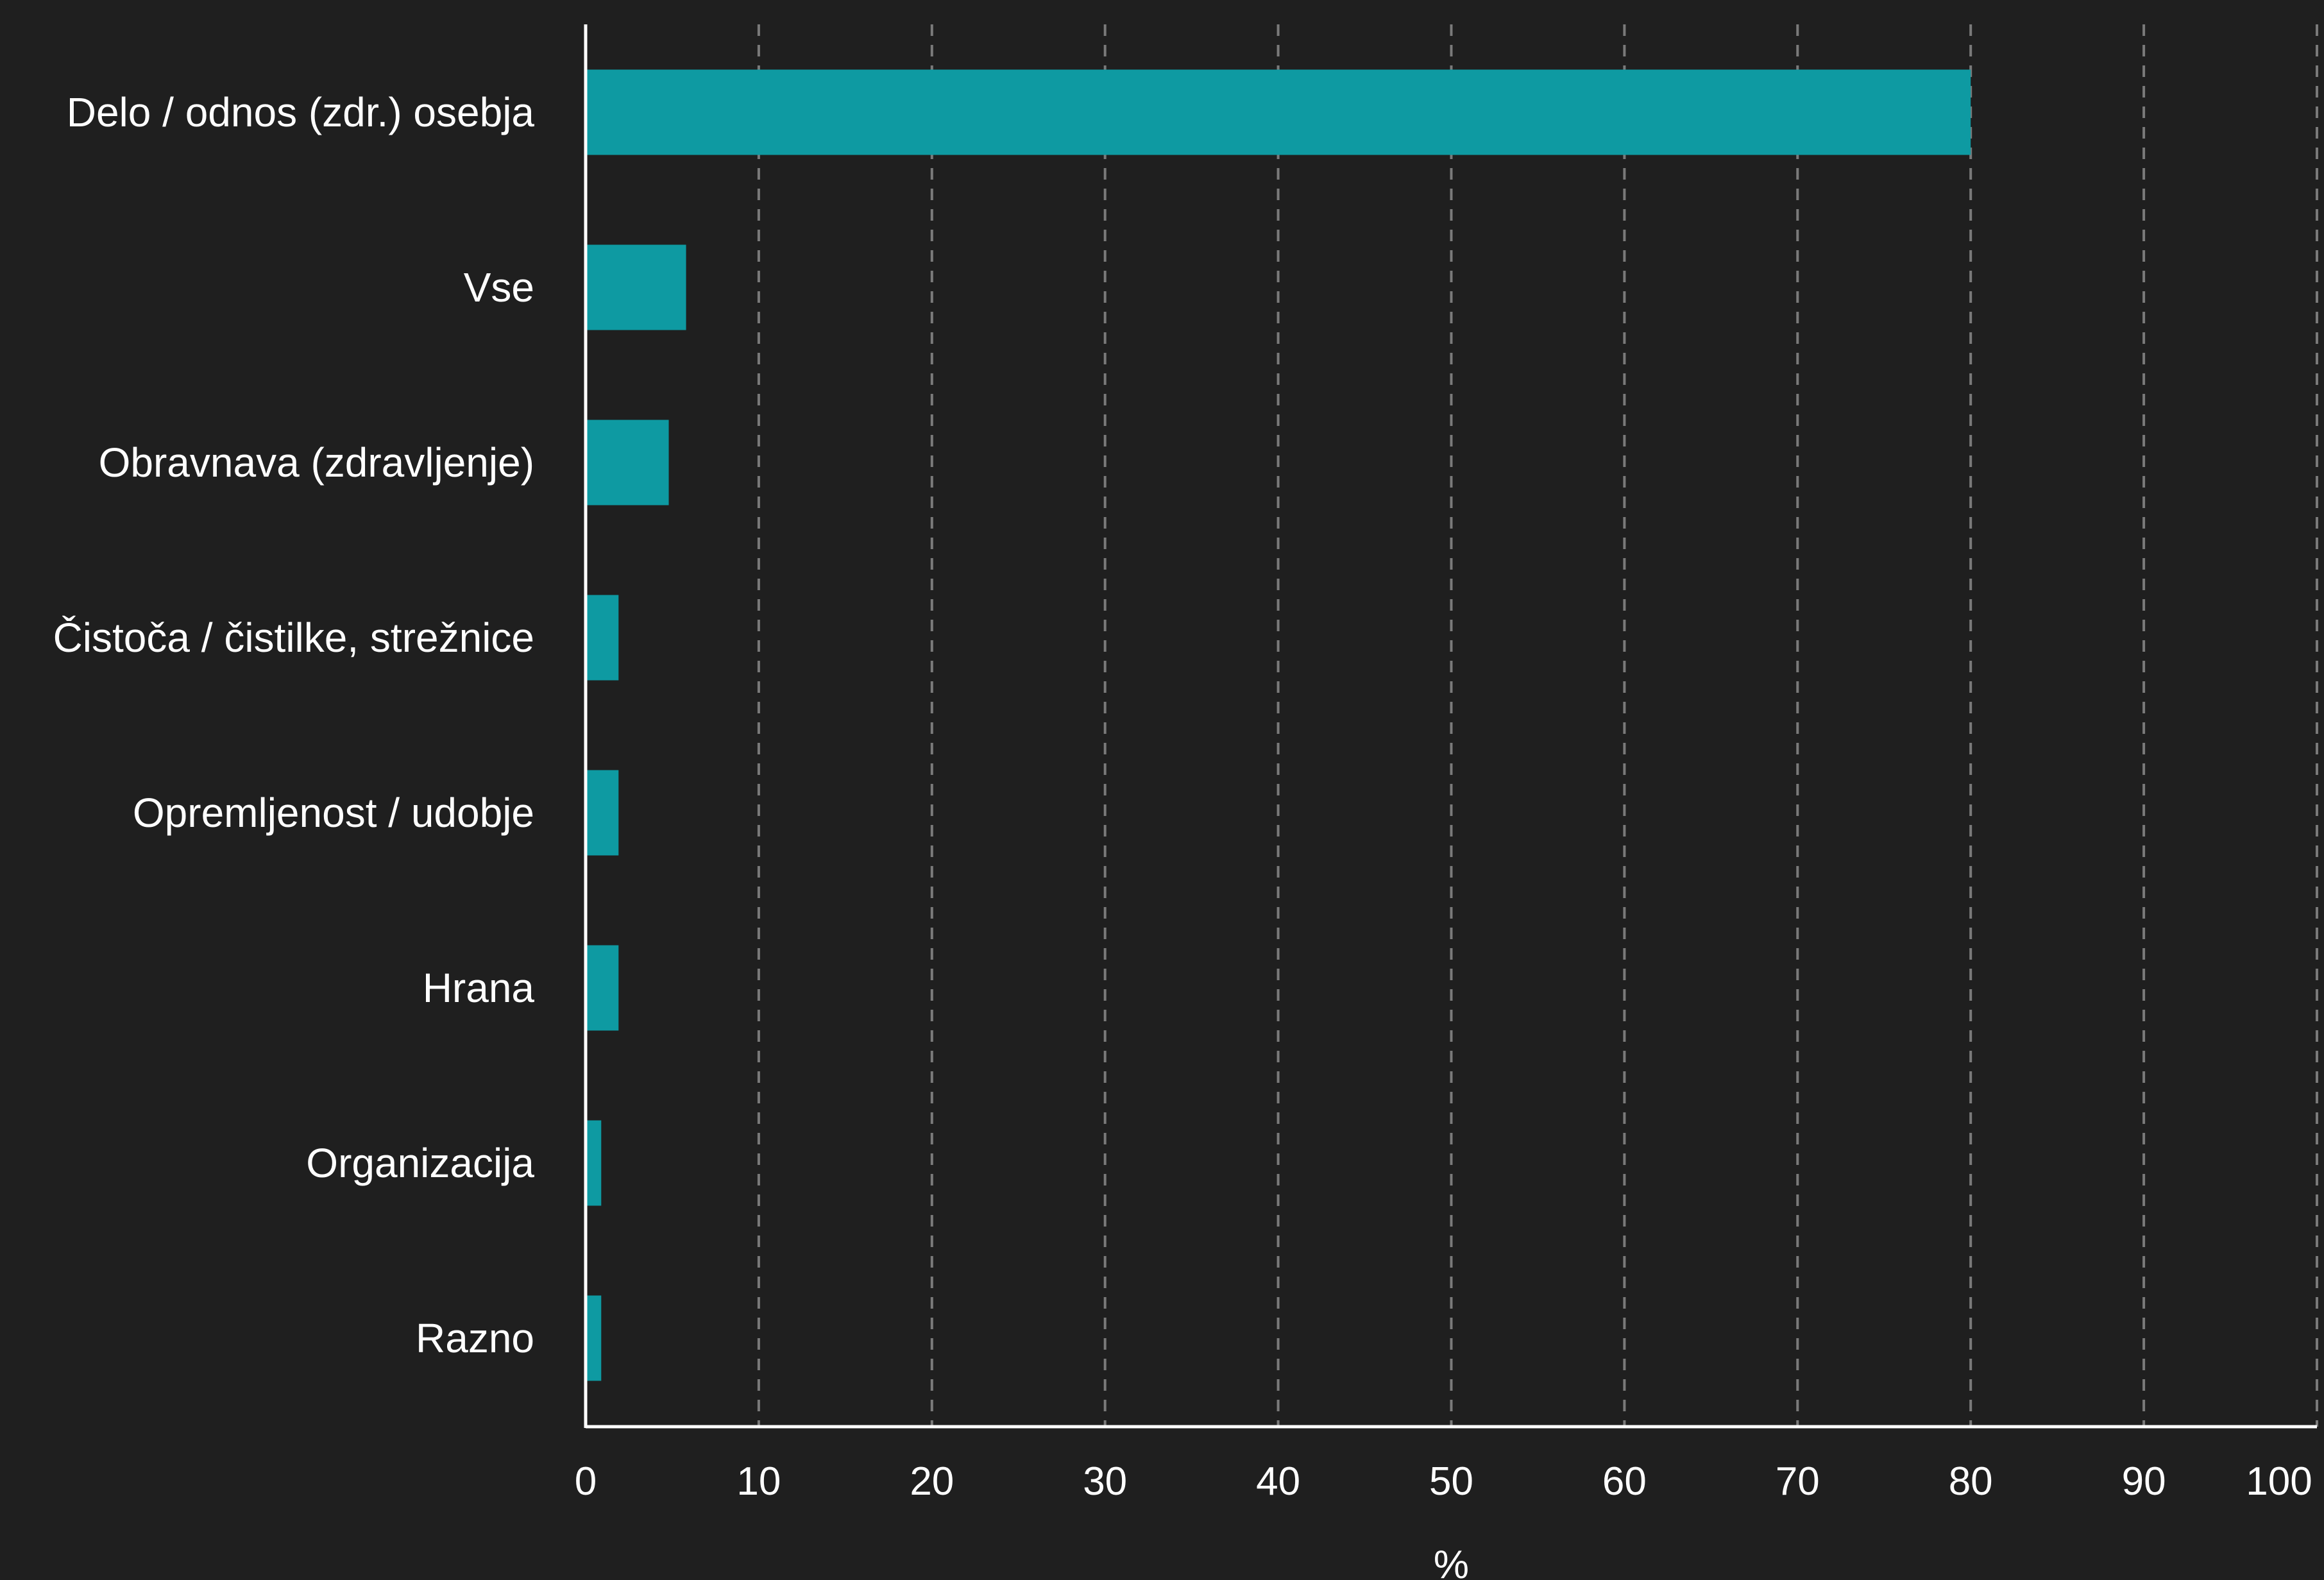  Describe the element at coordinates (758, 1482) in the screenshot. I see `x-tick-label-10: 10` at that location.